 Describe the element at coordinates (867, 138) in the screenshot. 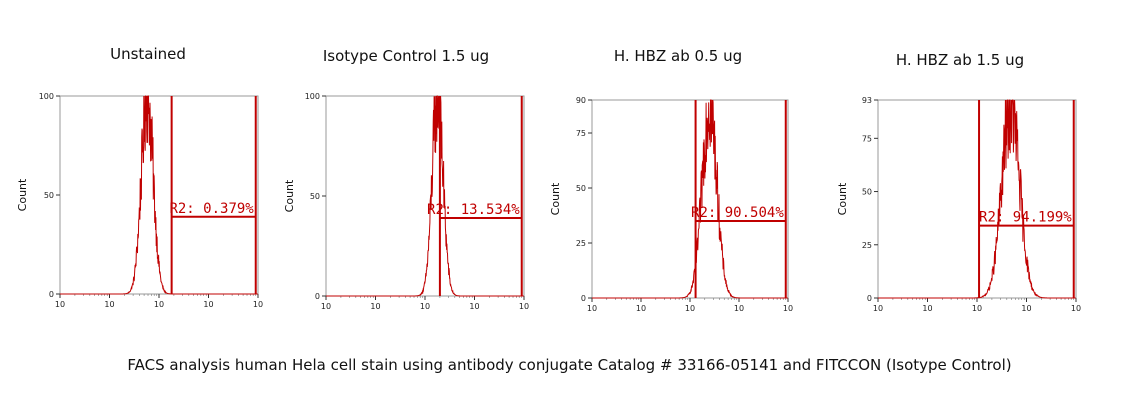

I see `panel-4-y-tick-label: 75` at that location.